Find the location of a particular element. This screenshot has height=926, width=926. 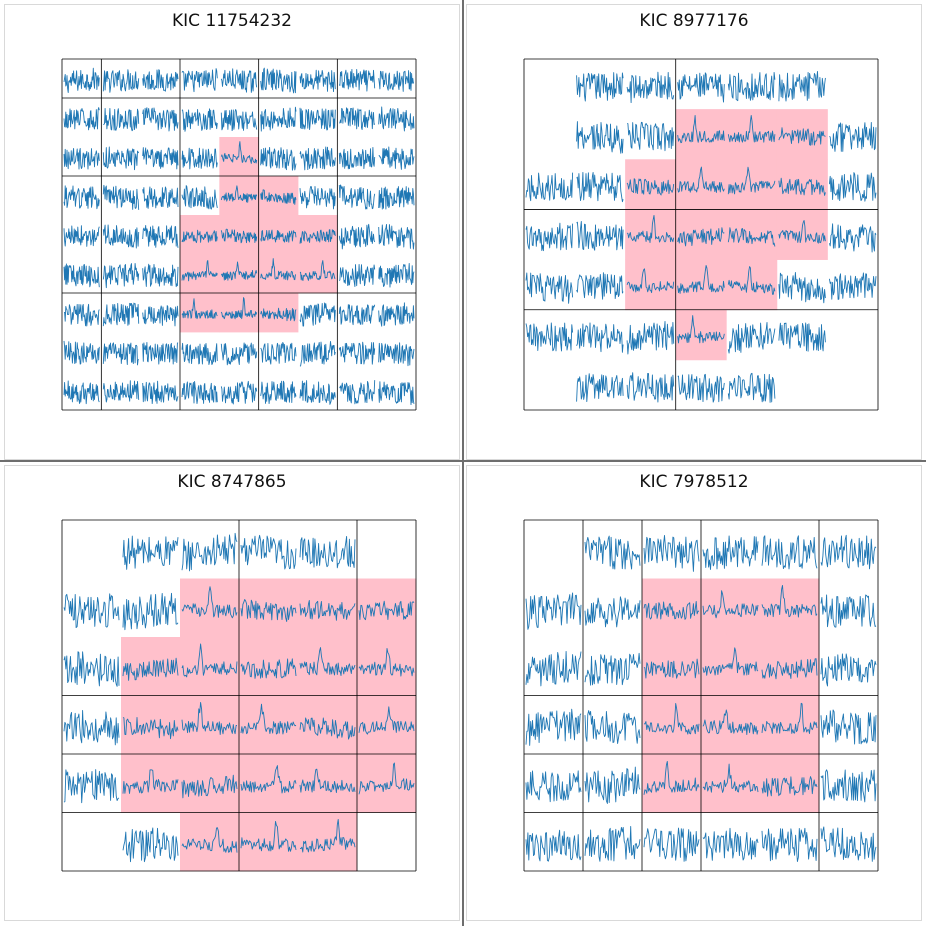

panel-title: KIC 11754232 is located at coordinates (232, 21).